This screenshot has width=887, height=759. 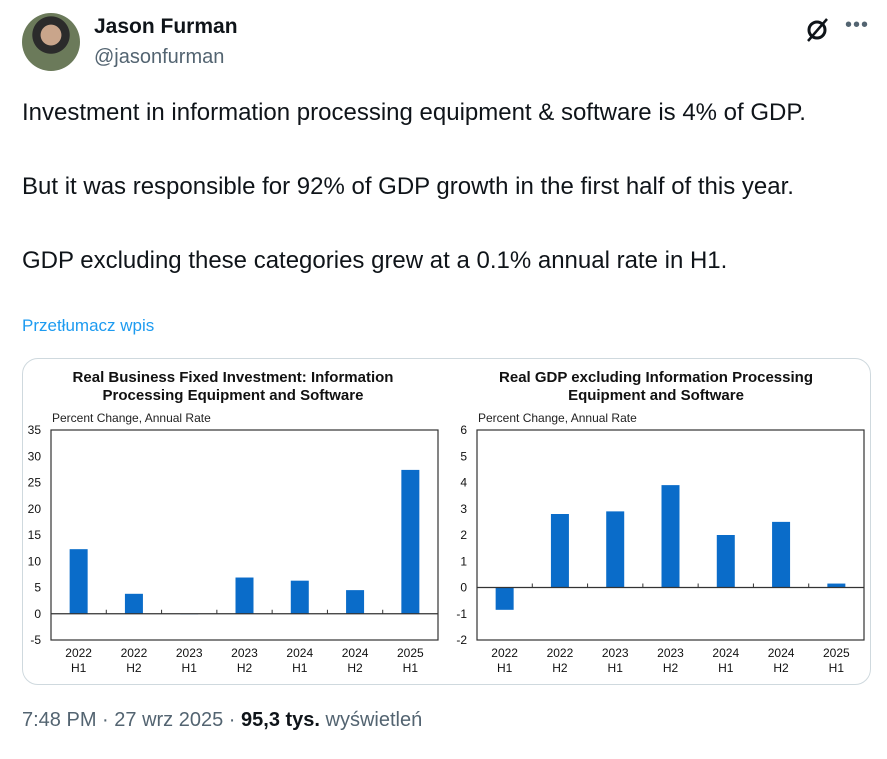 What do you see at coordinates (35, 483) in the screenshot?
I see `y-tick-label: 25` at bounding box center [35, 483].